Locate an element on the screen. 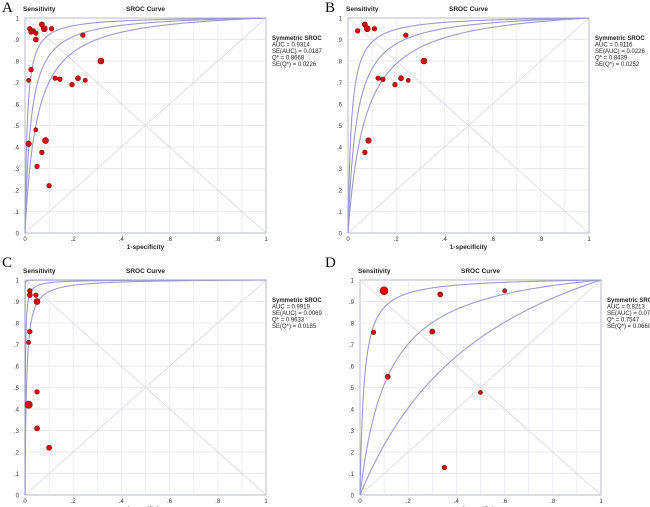  y-tick-label: .8 is located at coordinates (17, 63).